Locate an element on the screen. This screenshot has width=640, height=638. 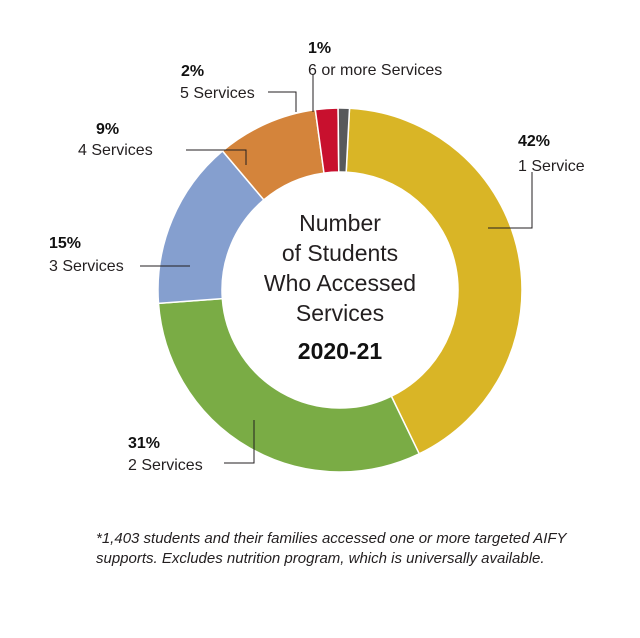
slice-5-percent: 2% is located at coordinates (192, 71).